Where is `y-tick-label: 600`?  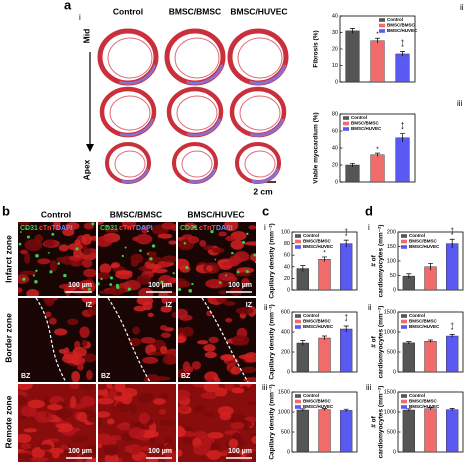 y-tick-label: 600 is located at coordinates (285, 312).